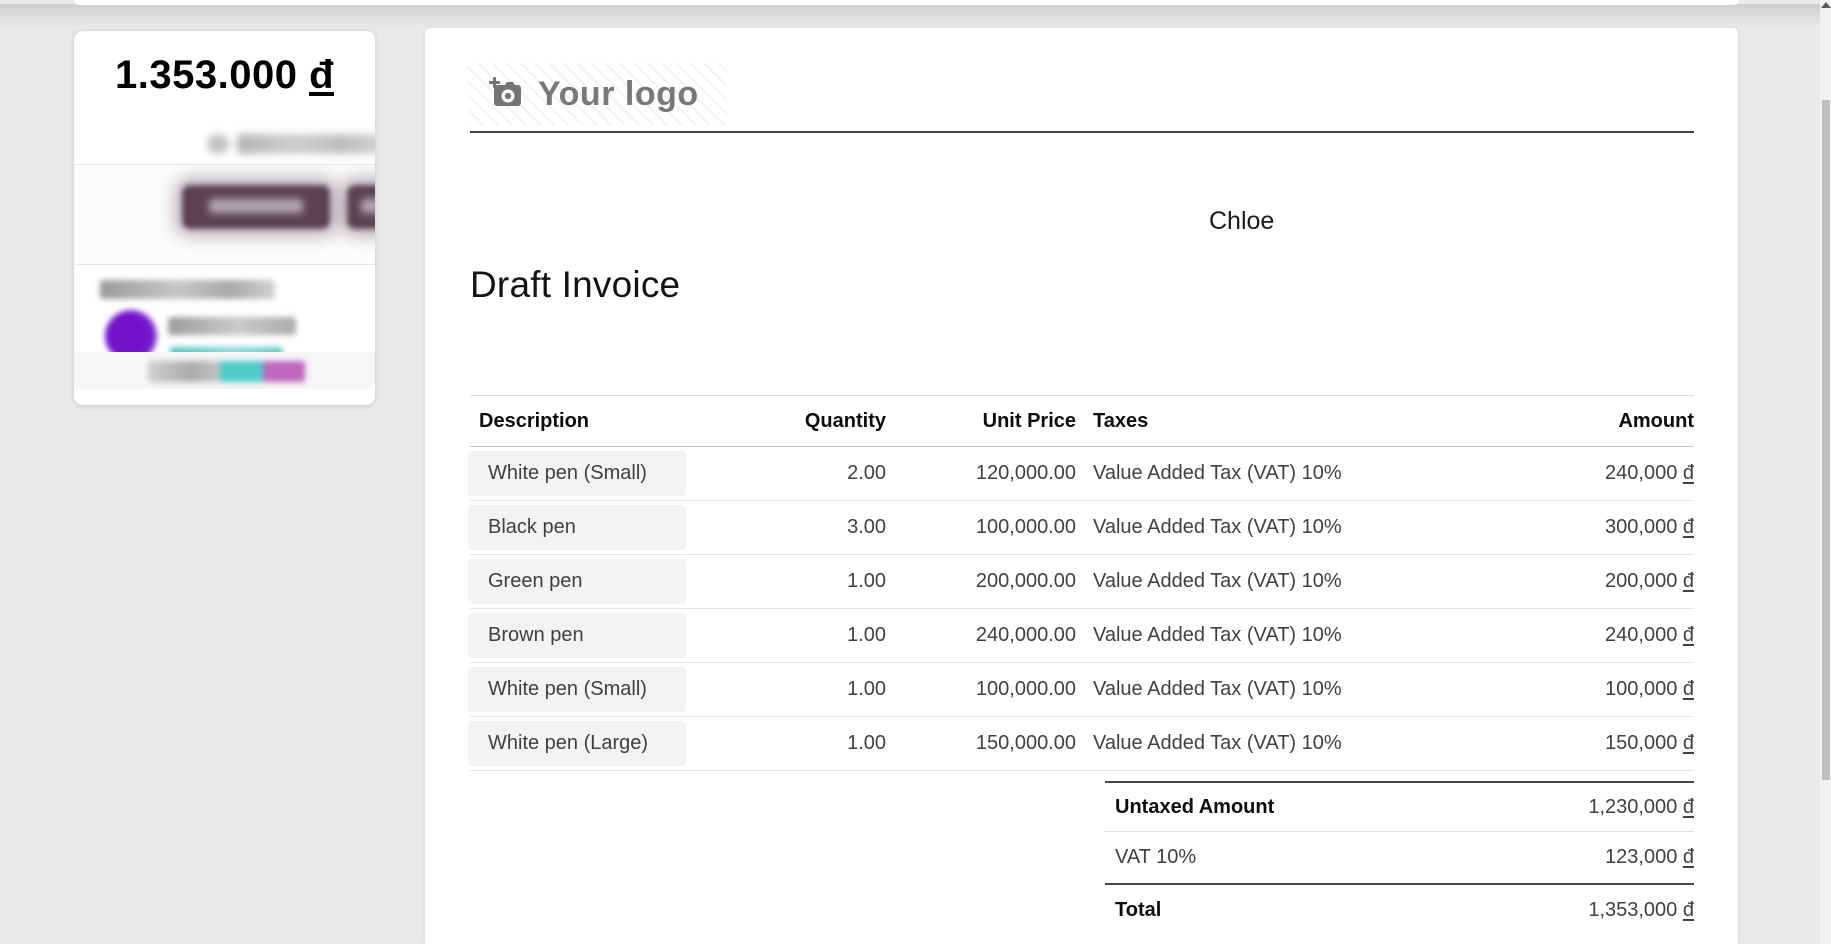 The width and height of the screenshot is (1831, 944). What do you see at coordinates (187, 289) in the screenshot?
I see `redacted-section-heading` at bounding box center [187, 289].